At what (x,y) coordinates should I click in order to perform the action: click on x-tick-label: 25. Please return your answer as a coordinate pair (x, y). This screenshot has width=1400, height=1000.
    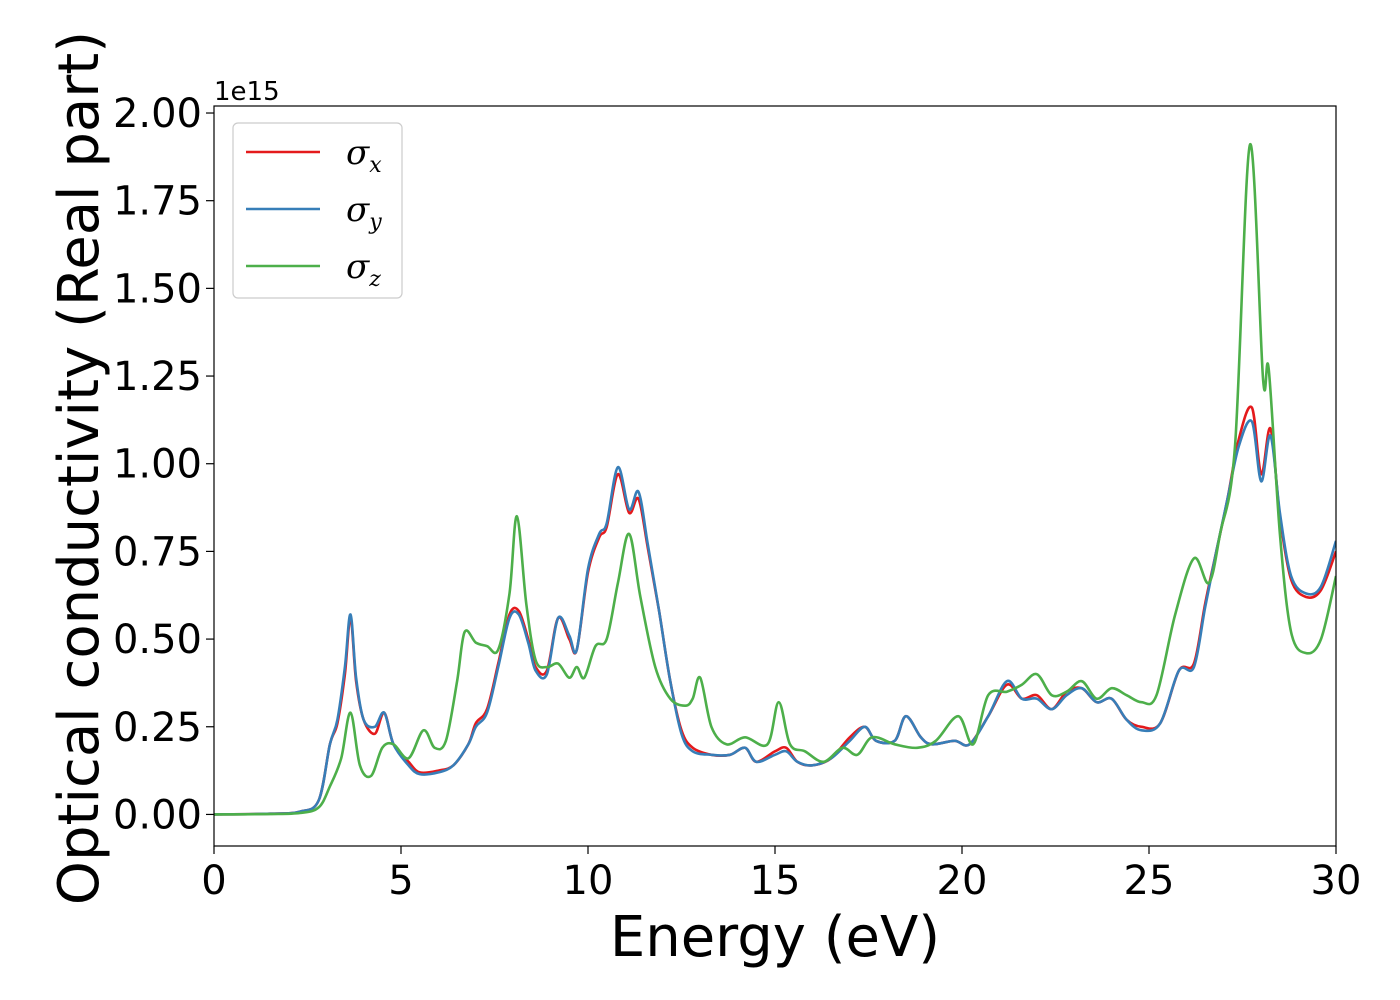
    Looking at the image, I should click on (1149, 881).